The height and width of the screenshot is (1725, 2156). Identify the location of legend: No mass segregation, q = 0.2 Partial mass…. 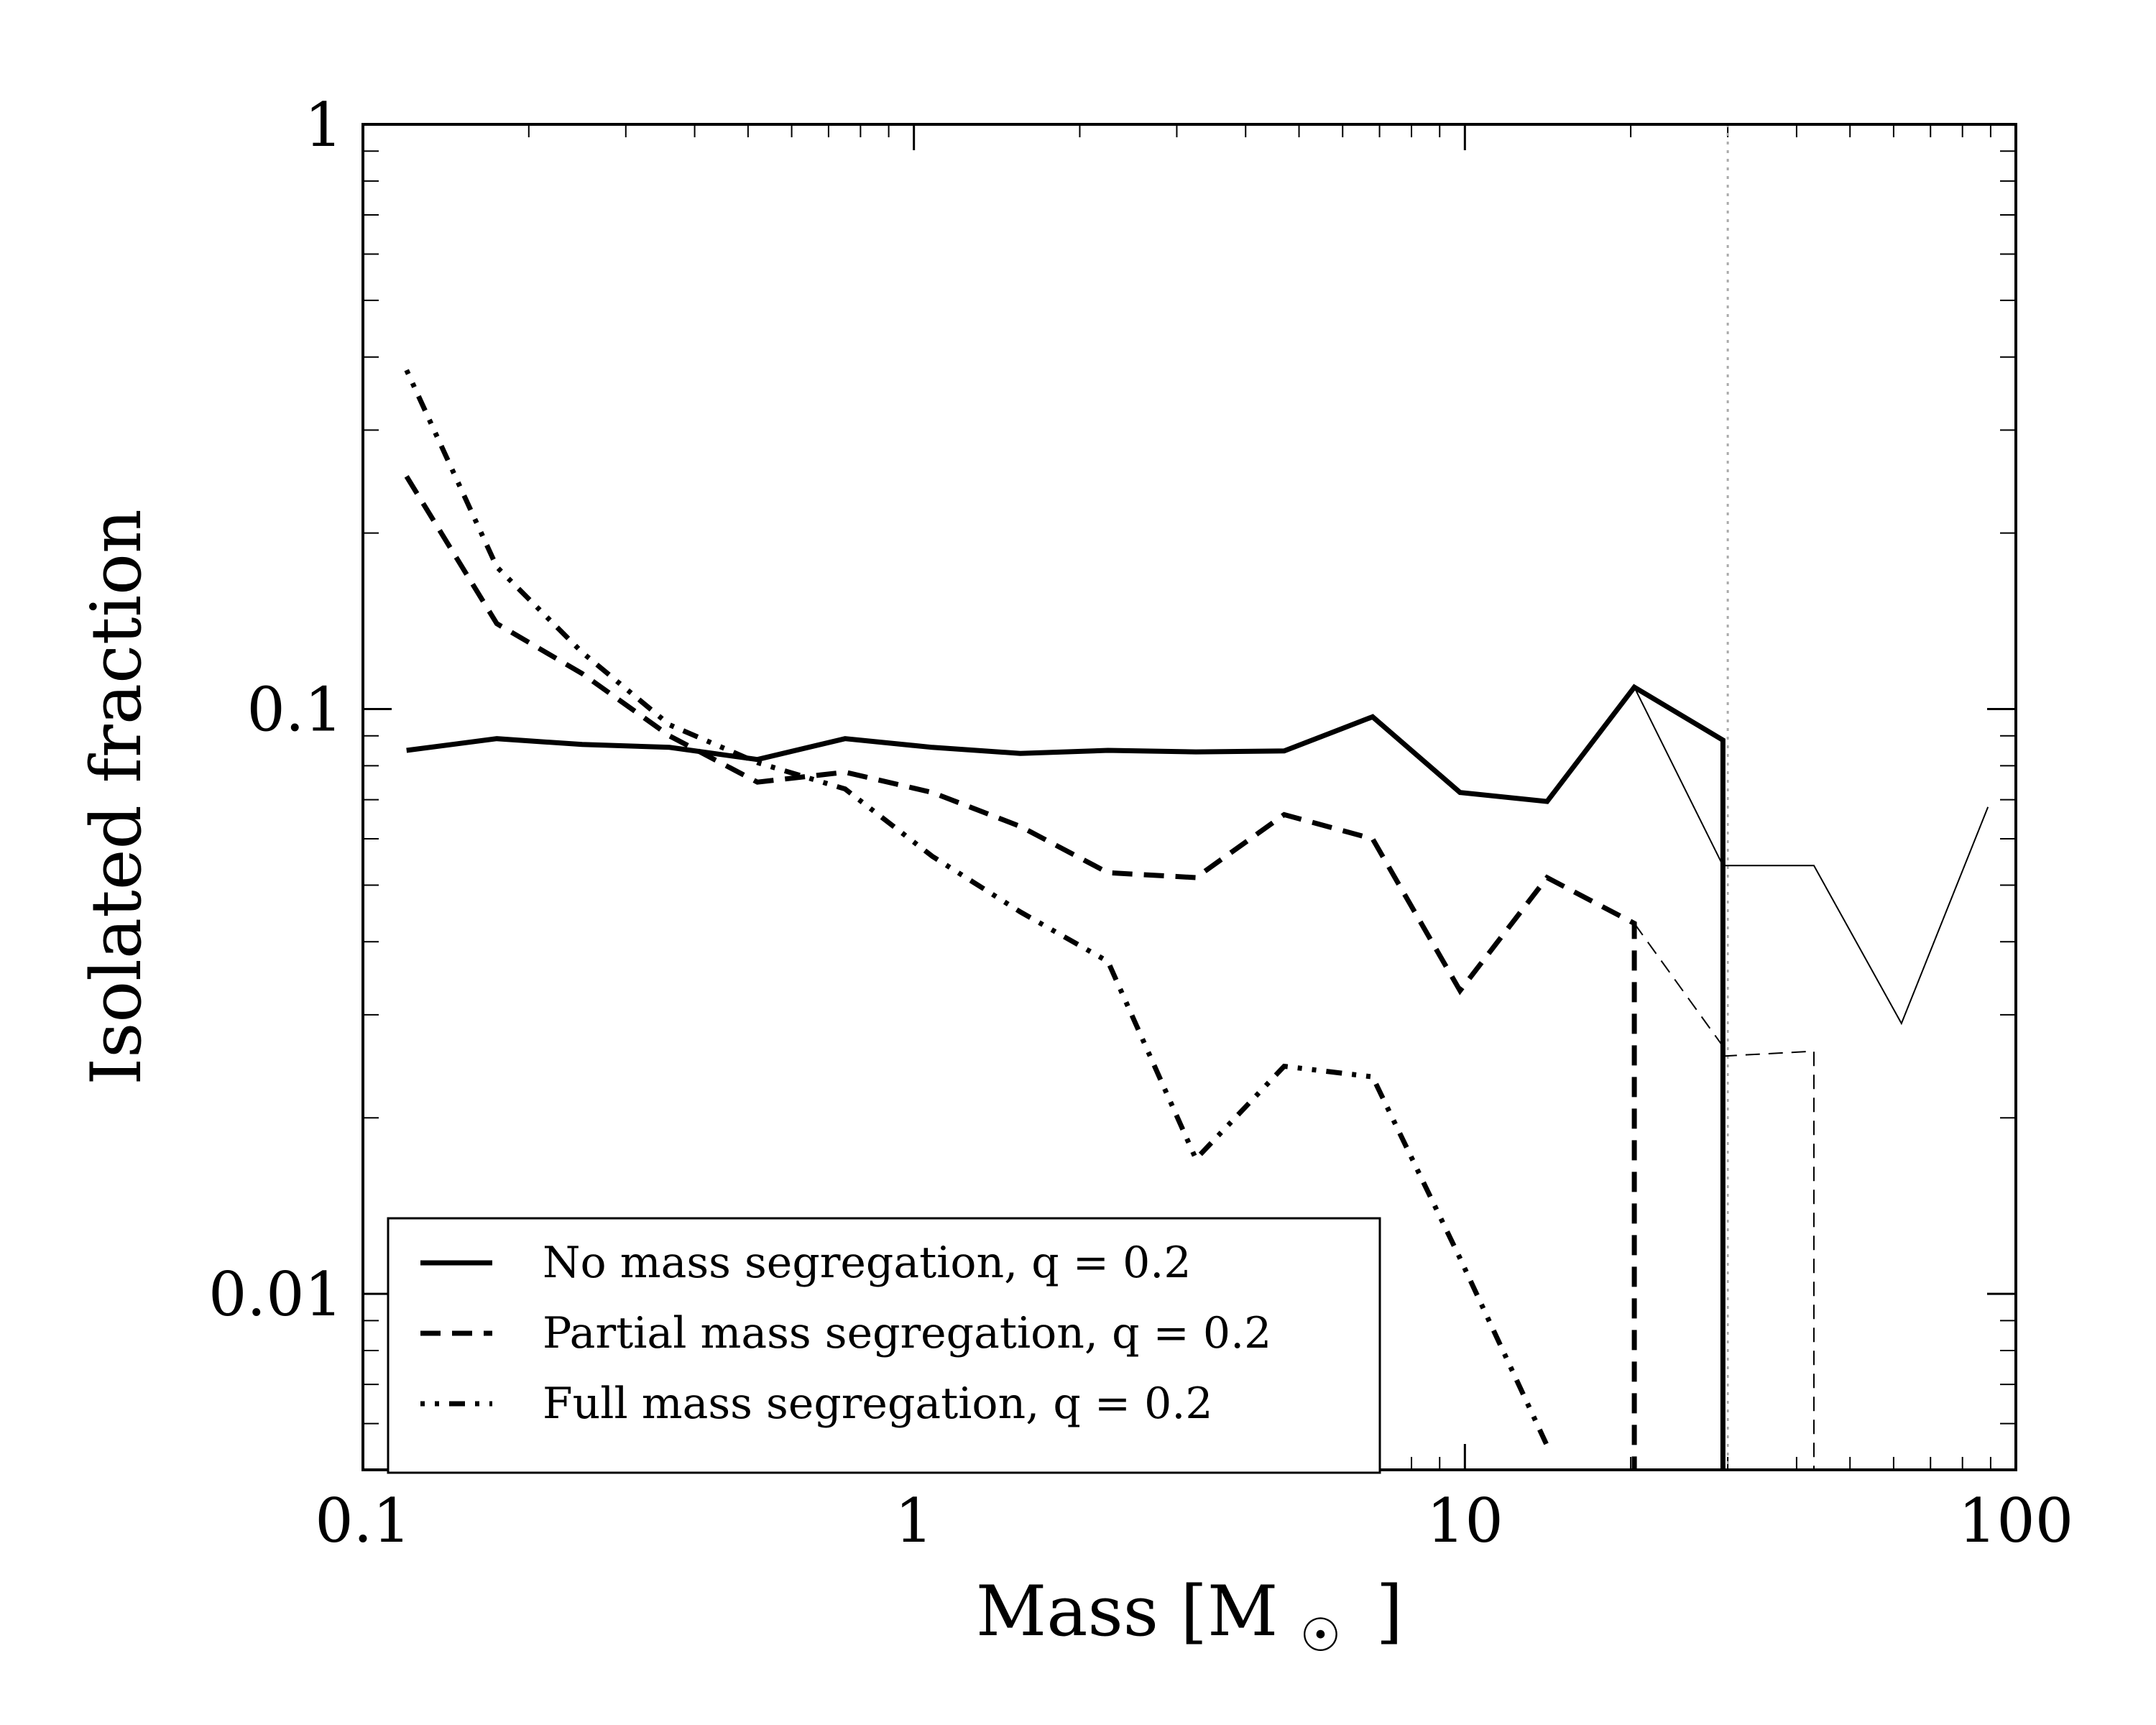
(884, 1345).